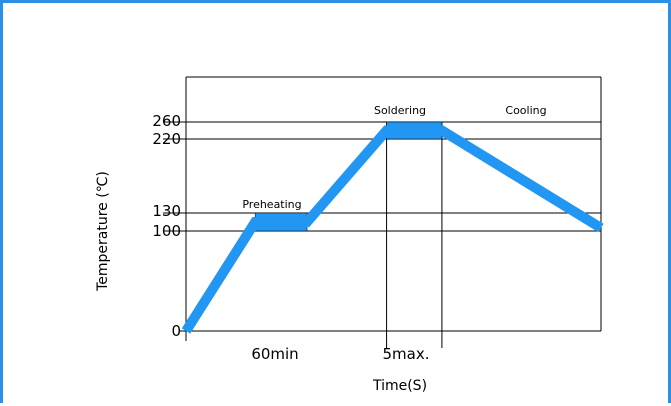 The height and width of the screenshot is (406, 671). Describe the element at coordinates (166, 211) in the screenshot. I see `y-tick-label-130: 130` at that location.